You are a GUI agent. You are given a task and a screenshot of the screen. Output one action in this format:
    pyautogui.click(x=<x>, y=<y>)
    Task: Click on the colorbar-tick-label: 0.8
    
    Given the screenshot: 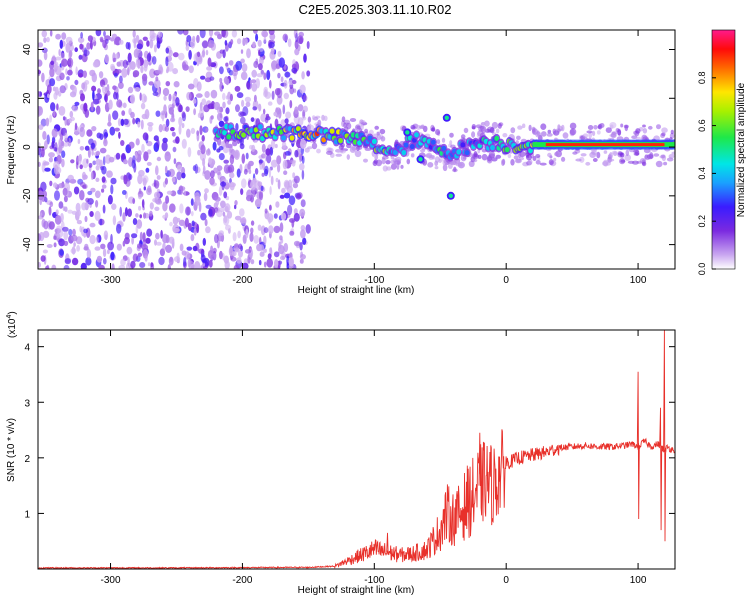 What is the action you would take?
    pyautogui.click(x=702, y=78)
    